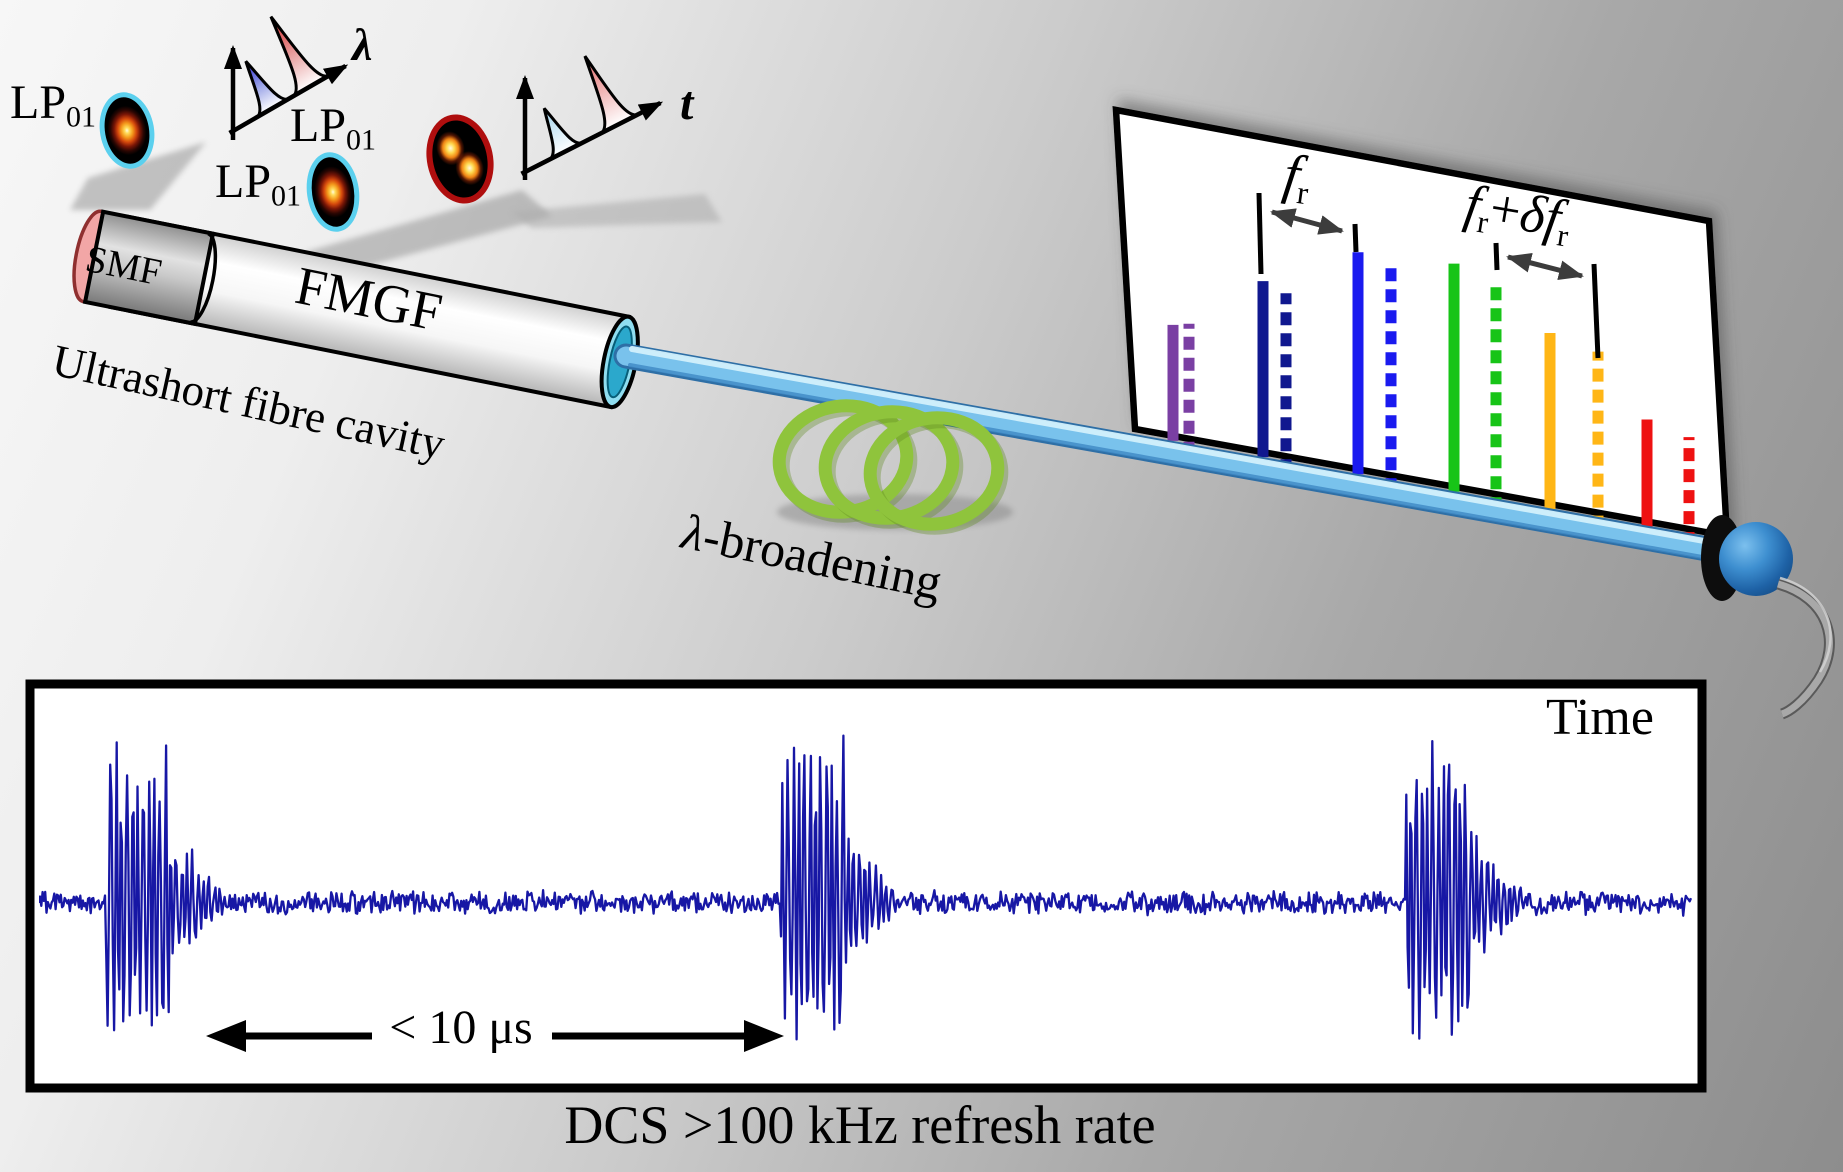 This screenshot has height=1172, width=1843. What do you see at coordinates (590, 117) in the screenshot?
I see `time-plot` at bounding box center [590, 117].